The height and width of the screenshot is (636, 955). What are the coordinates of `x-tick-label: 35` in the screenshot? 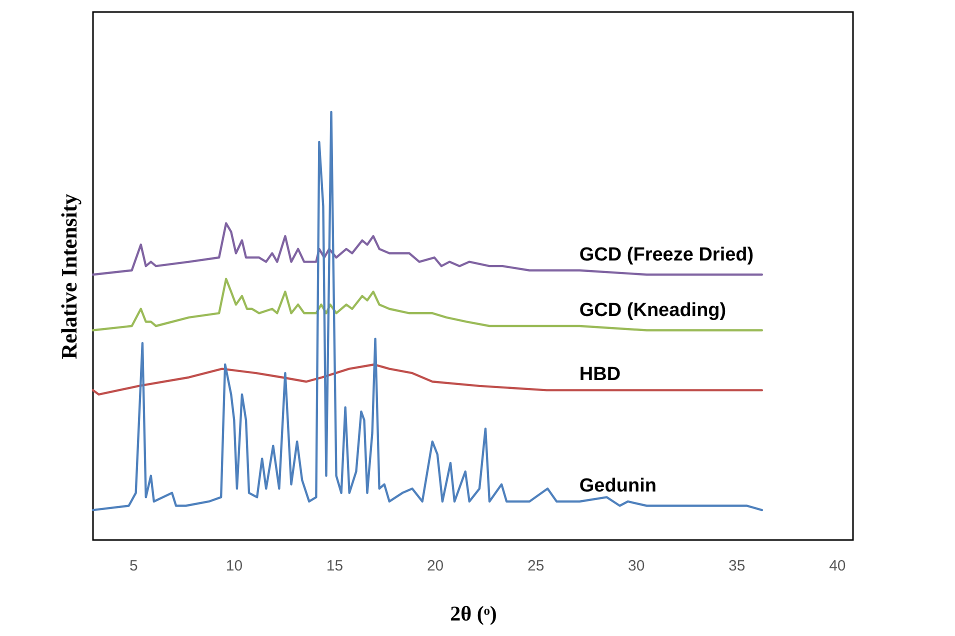 It's located at (737, 566).